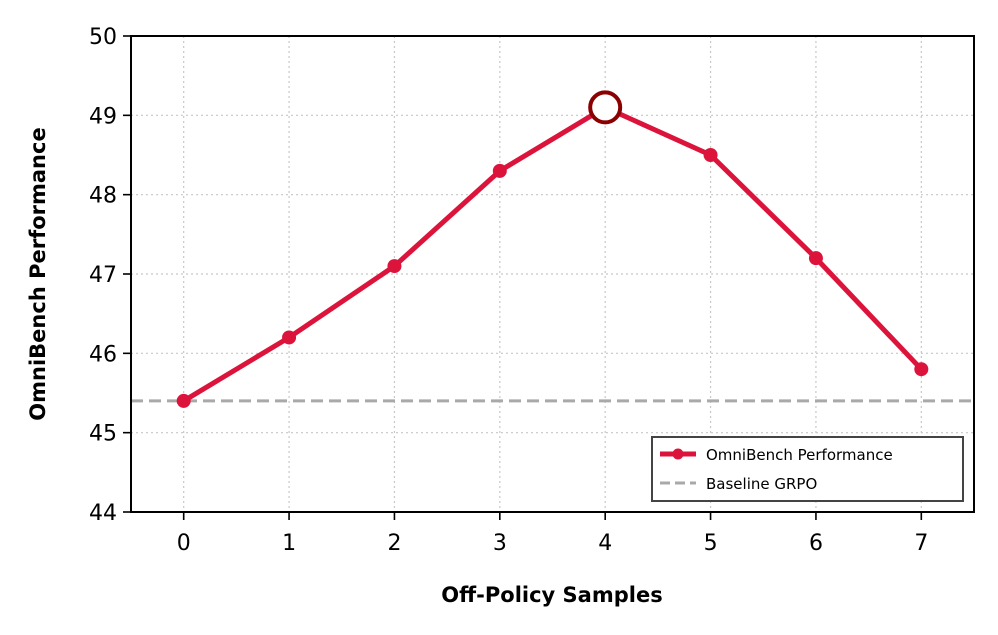 This screenshot has height=635, width=998. Describe the element at coordinates (103, 354) in the screenshot. I see `y-tick-label: 46` at that location.